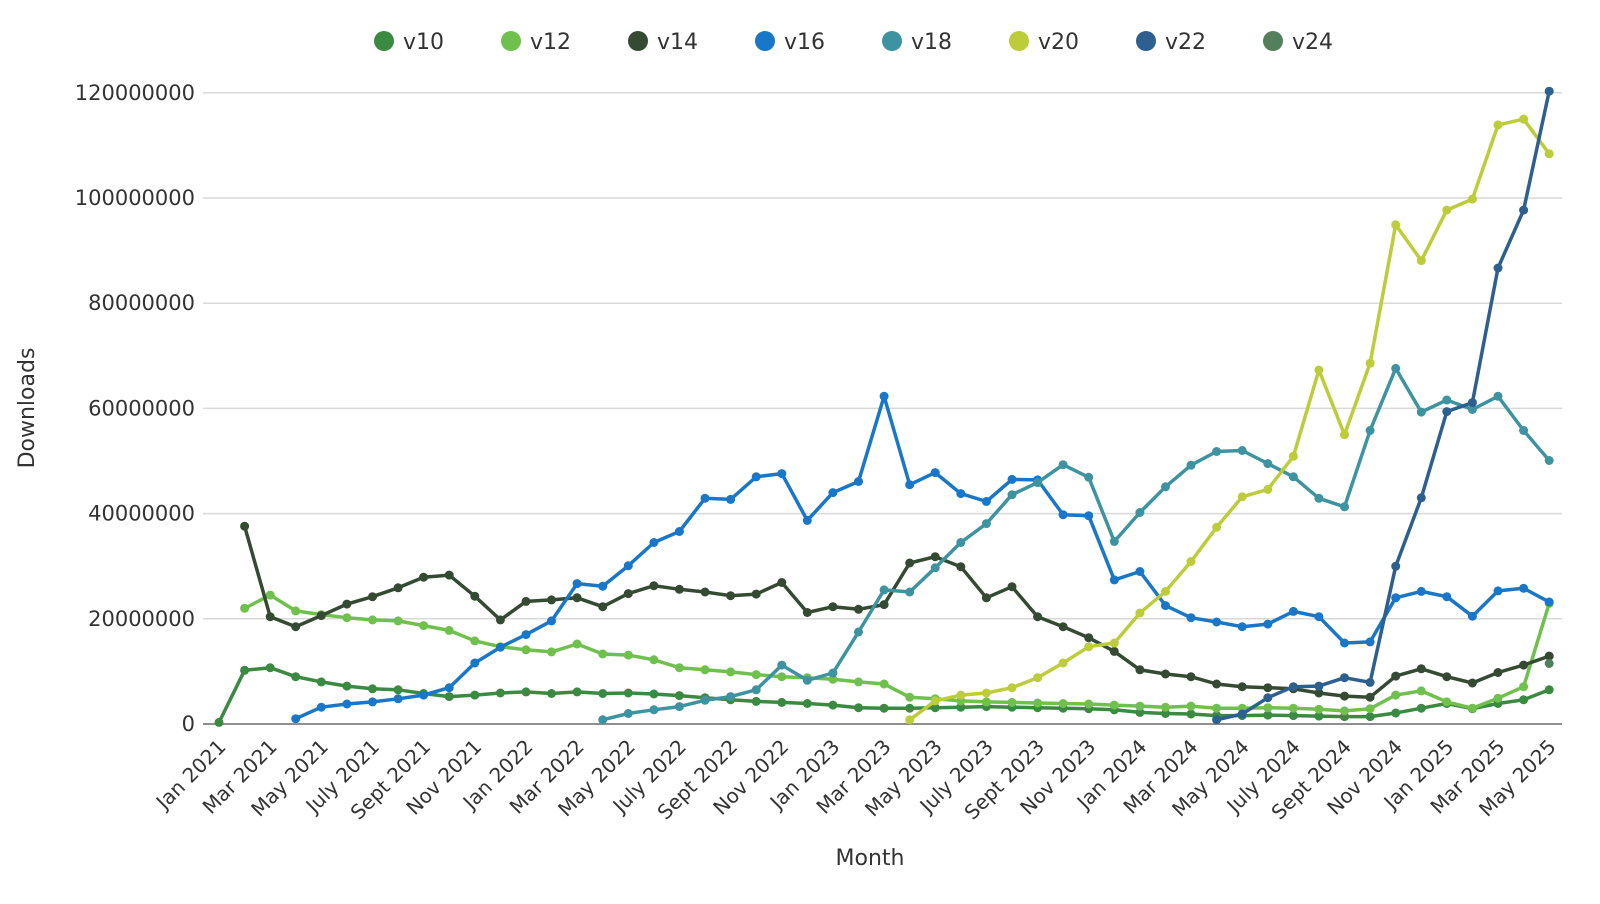 The height and width of the screenshot is (904, 1600). Describe the element at coordinates (409, 42) in the screenshot. I see `legend-item-v10: v10` at that location.